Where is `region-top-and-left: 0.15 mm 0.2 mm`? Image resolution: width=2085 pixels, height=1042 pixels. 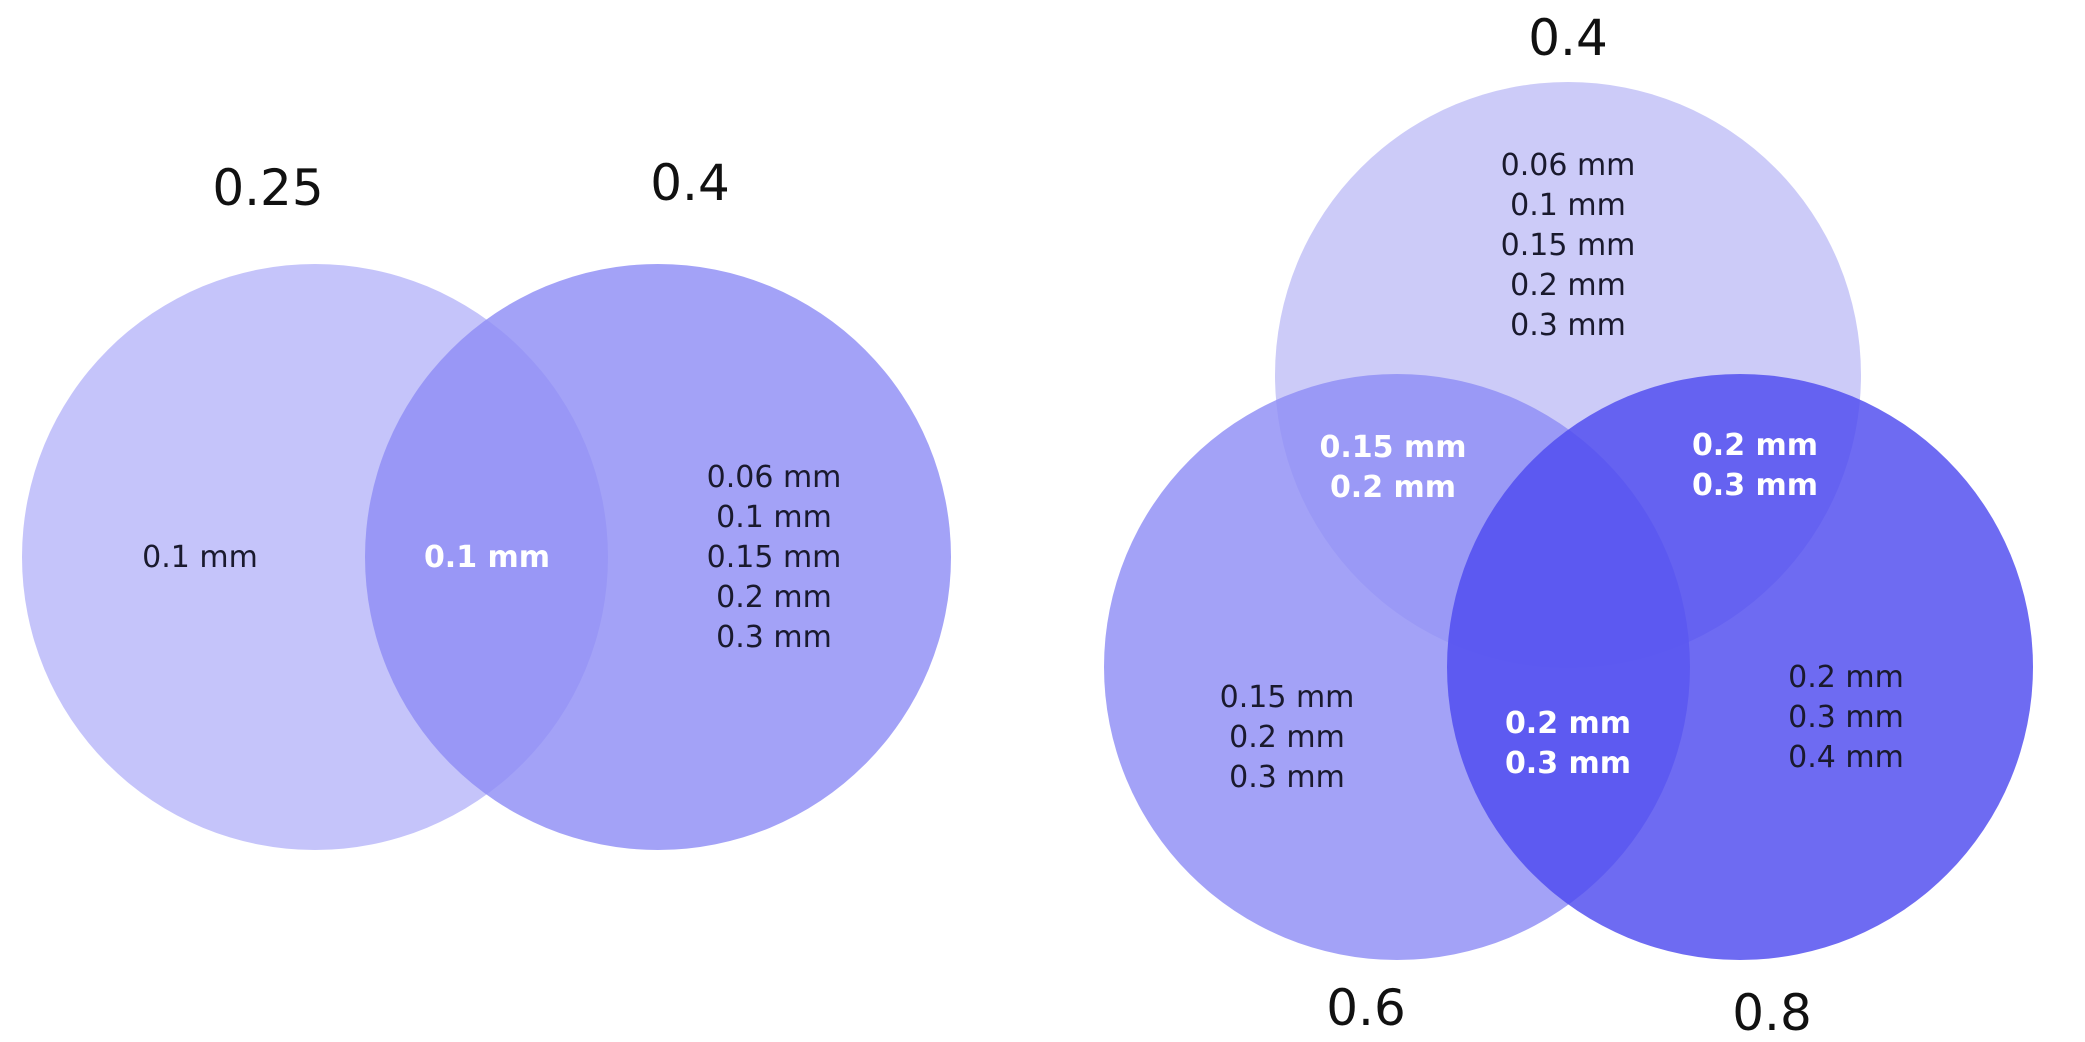
region-top-and-left: 0.15 mm 0.2 mm is located at coordinates (1393, 467).